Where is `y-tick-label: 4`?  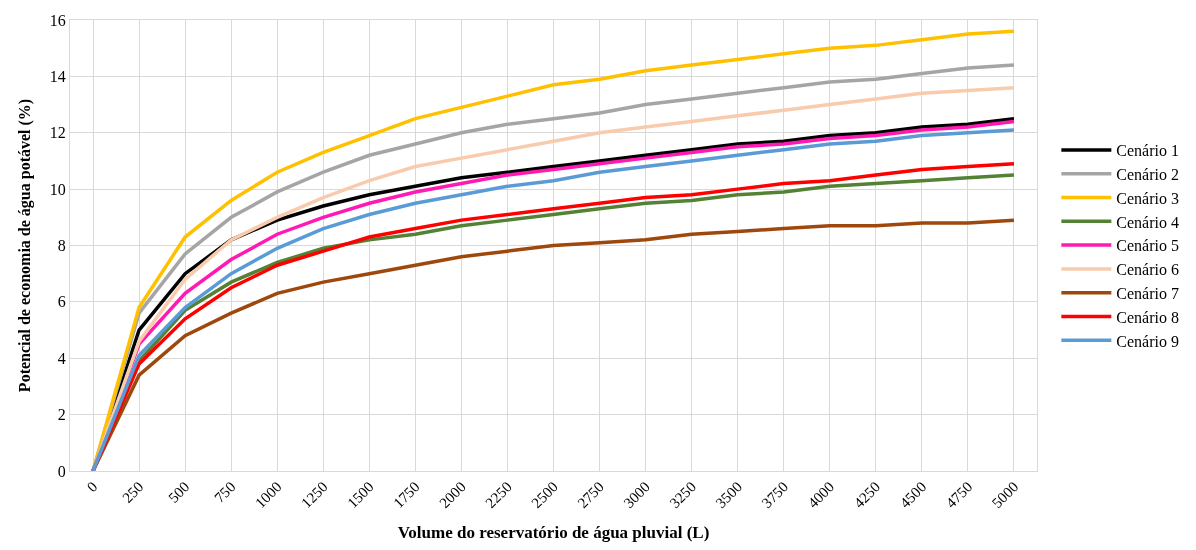 y-tick-label: 4 is located at coordinates (61, 358).